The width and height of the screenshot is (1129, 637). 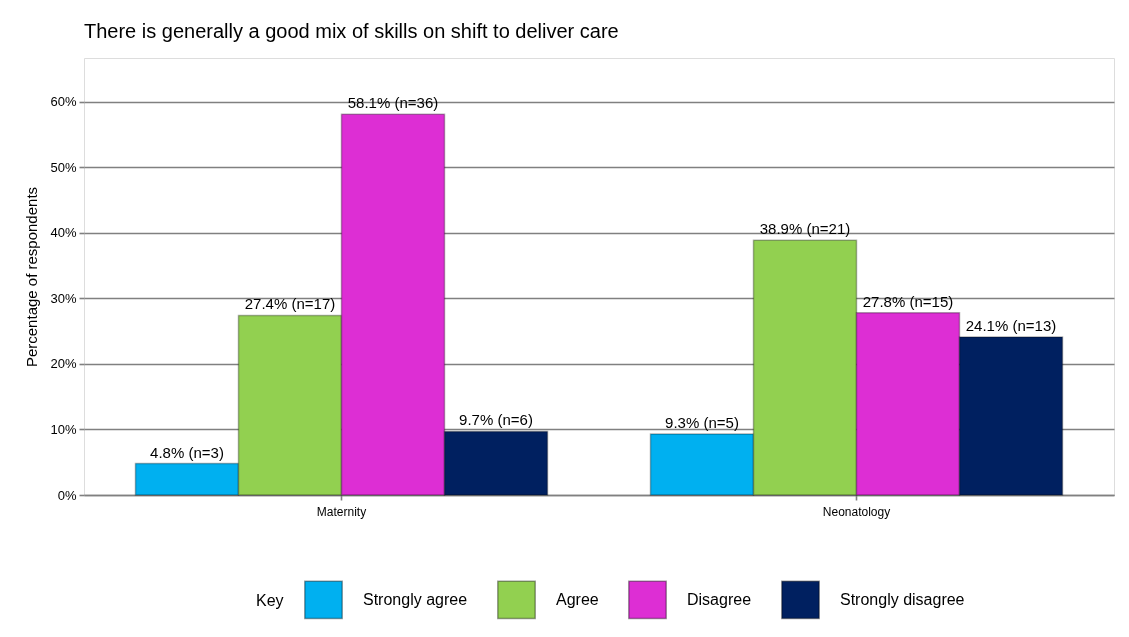 What do you see at coordinates (341, 511) in the screenshot?
I see `x-tick-label: Maternity` at bounding box center [341, 511].